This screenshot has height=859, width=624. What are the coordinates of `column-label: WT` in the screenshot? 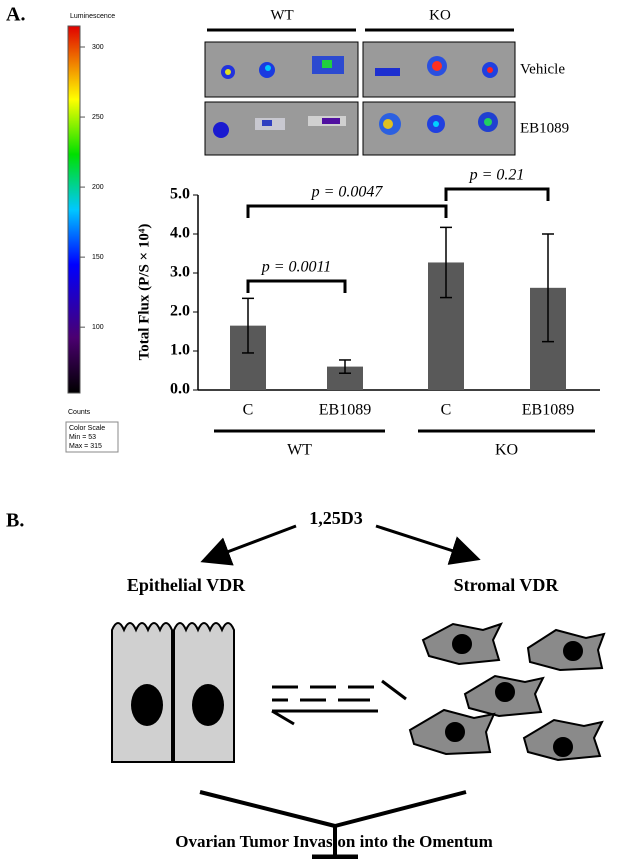 It's located at (281, 15).